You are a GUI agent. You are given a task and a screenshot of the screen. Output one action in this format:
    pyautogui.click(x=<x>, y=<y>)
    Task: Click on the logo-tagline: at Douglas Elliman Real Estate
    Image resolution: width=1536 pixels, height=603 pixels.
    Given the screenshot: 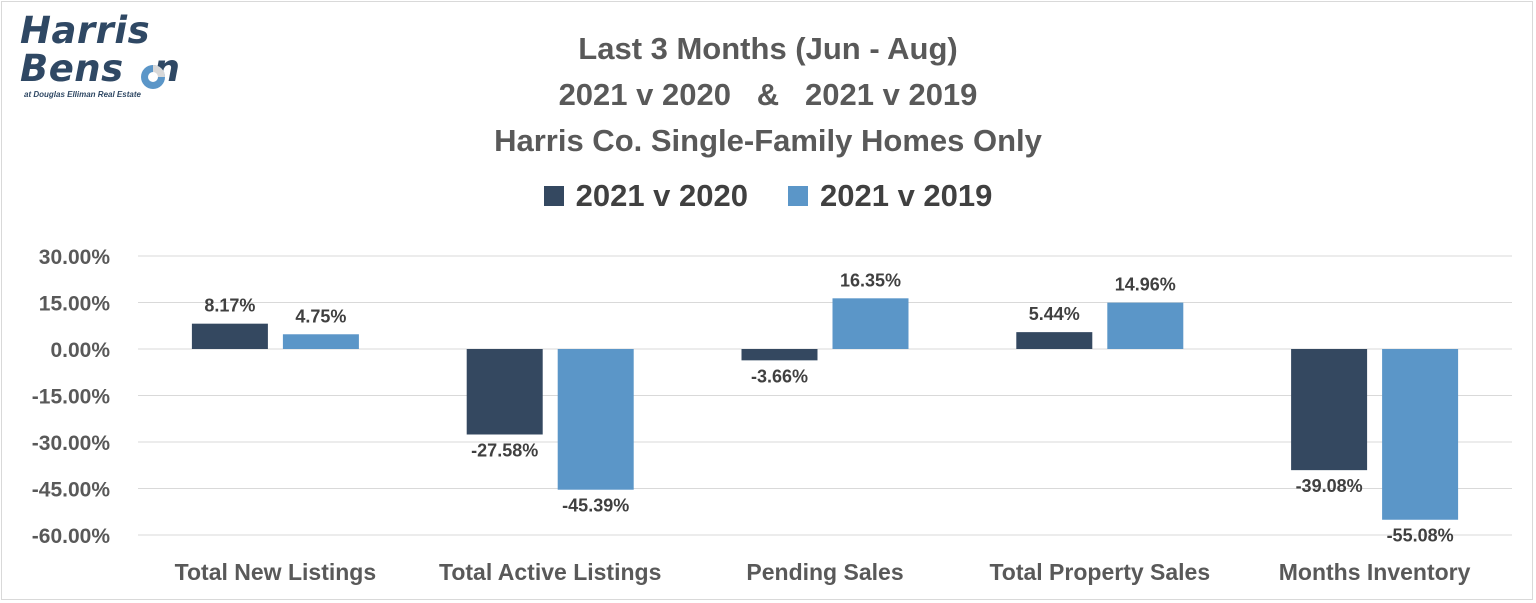 What is the action you would take?
    pyautogui.click(x=82, y=94)
    